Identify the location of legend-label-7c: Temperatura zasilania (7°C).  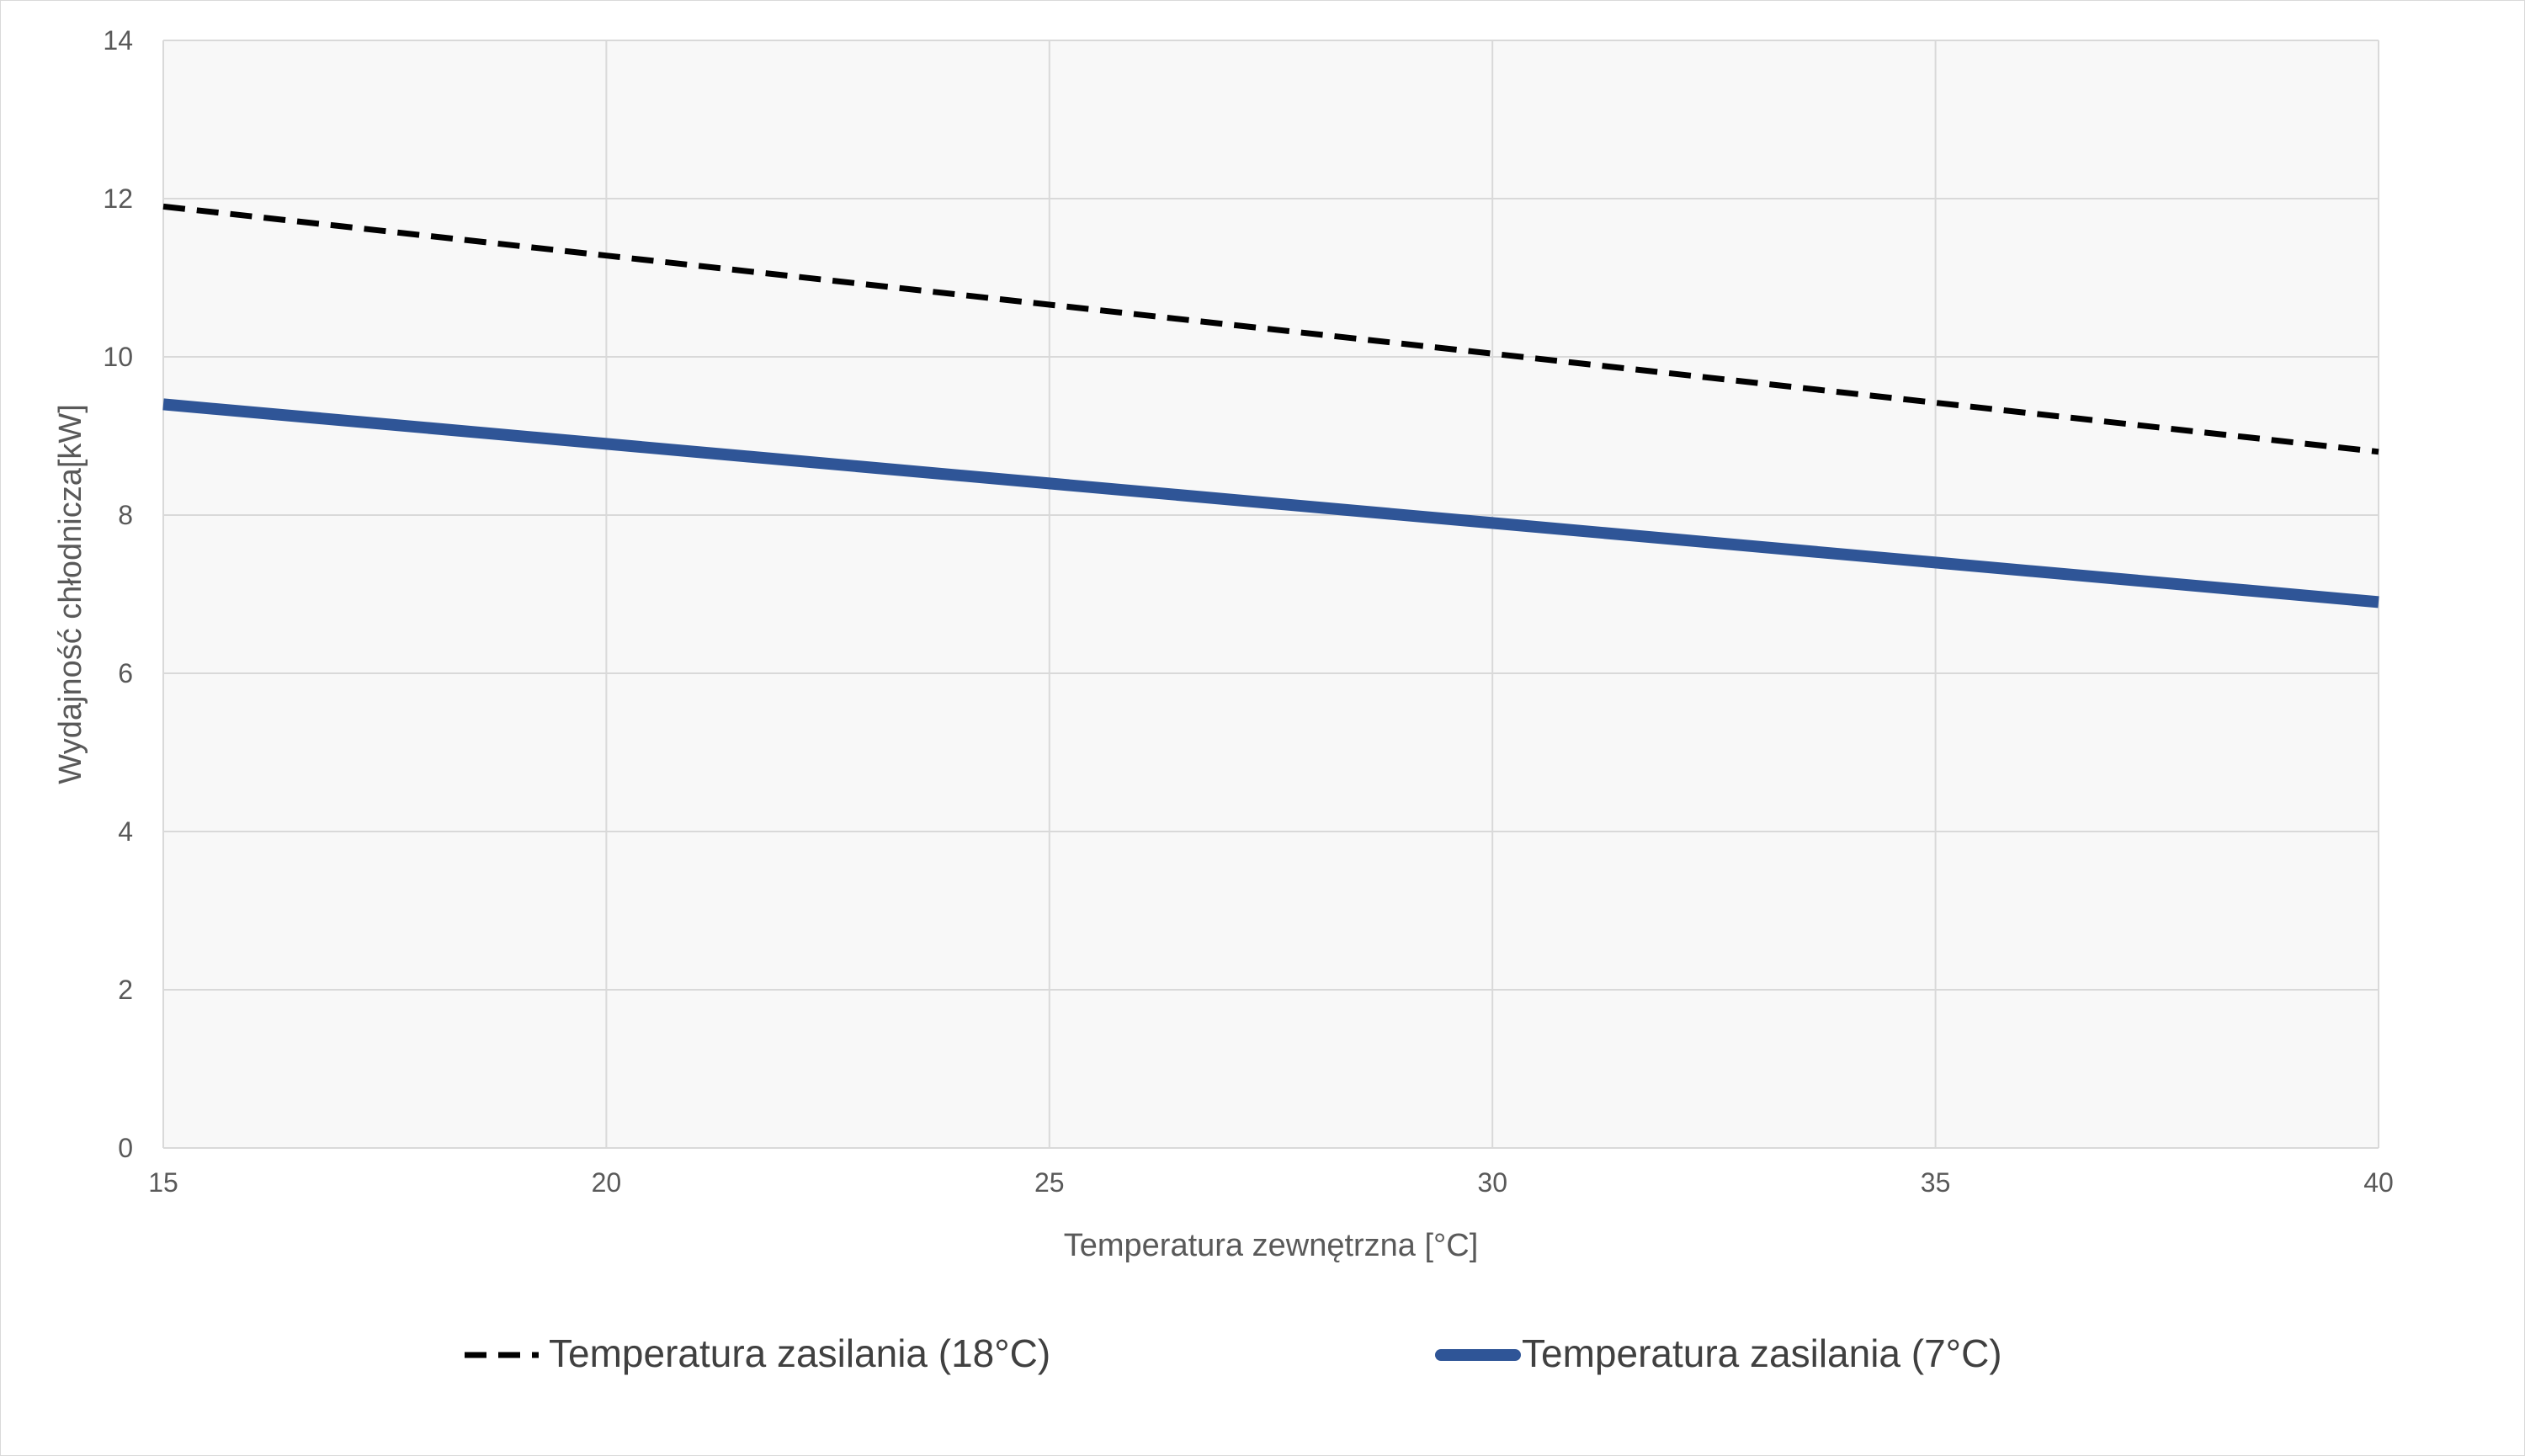
(1762, 1353).